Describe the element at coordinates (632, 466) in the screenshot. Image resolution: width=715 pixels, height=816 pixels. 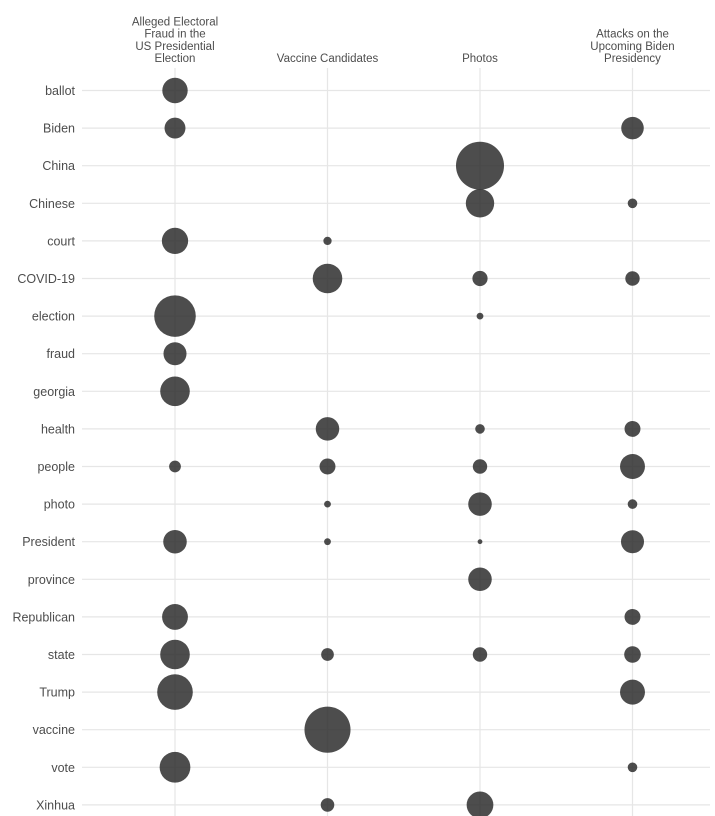
I see `bubble-people-biden` at that location.